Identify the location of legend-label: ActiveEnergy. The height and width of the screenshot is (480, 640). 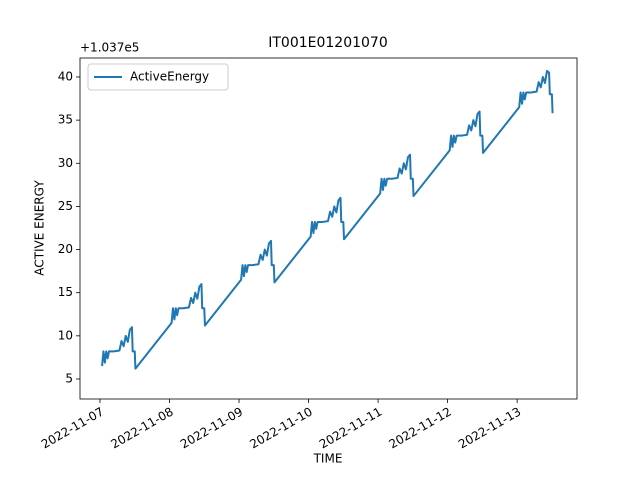
(169, 77).